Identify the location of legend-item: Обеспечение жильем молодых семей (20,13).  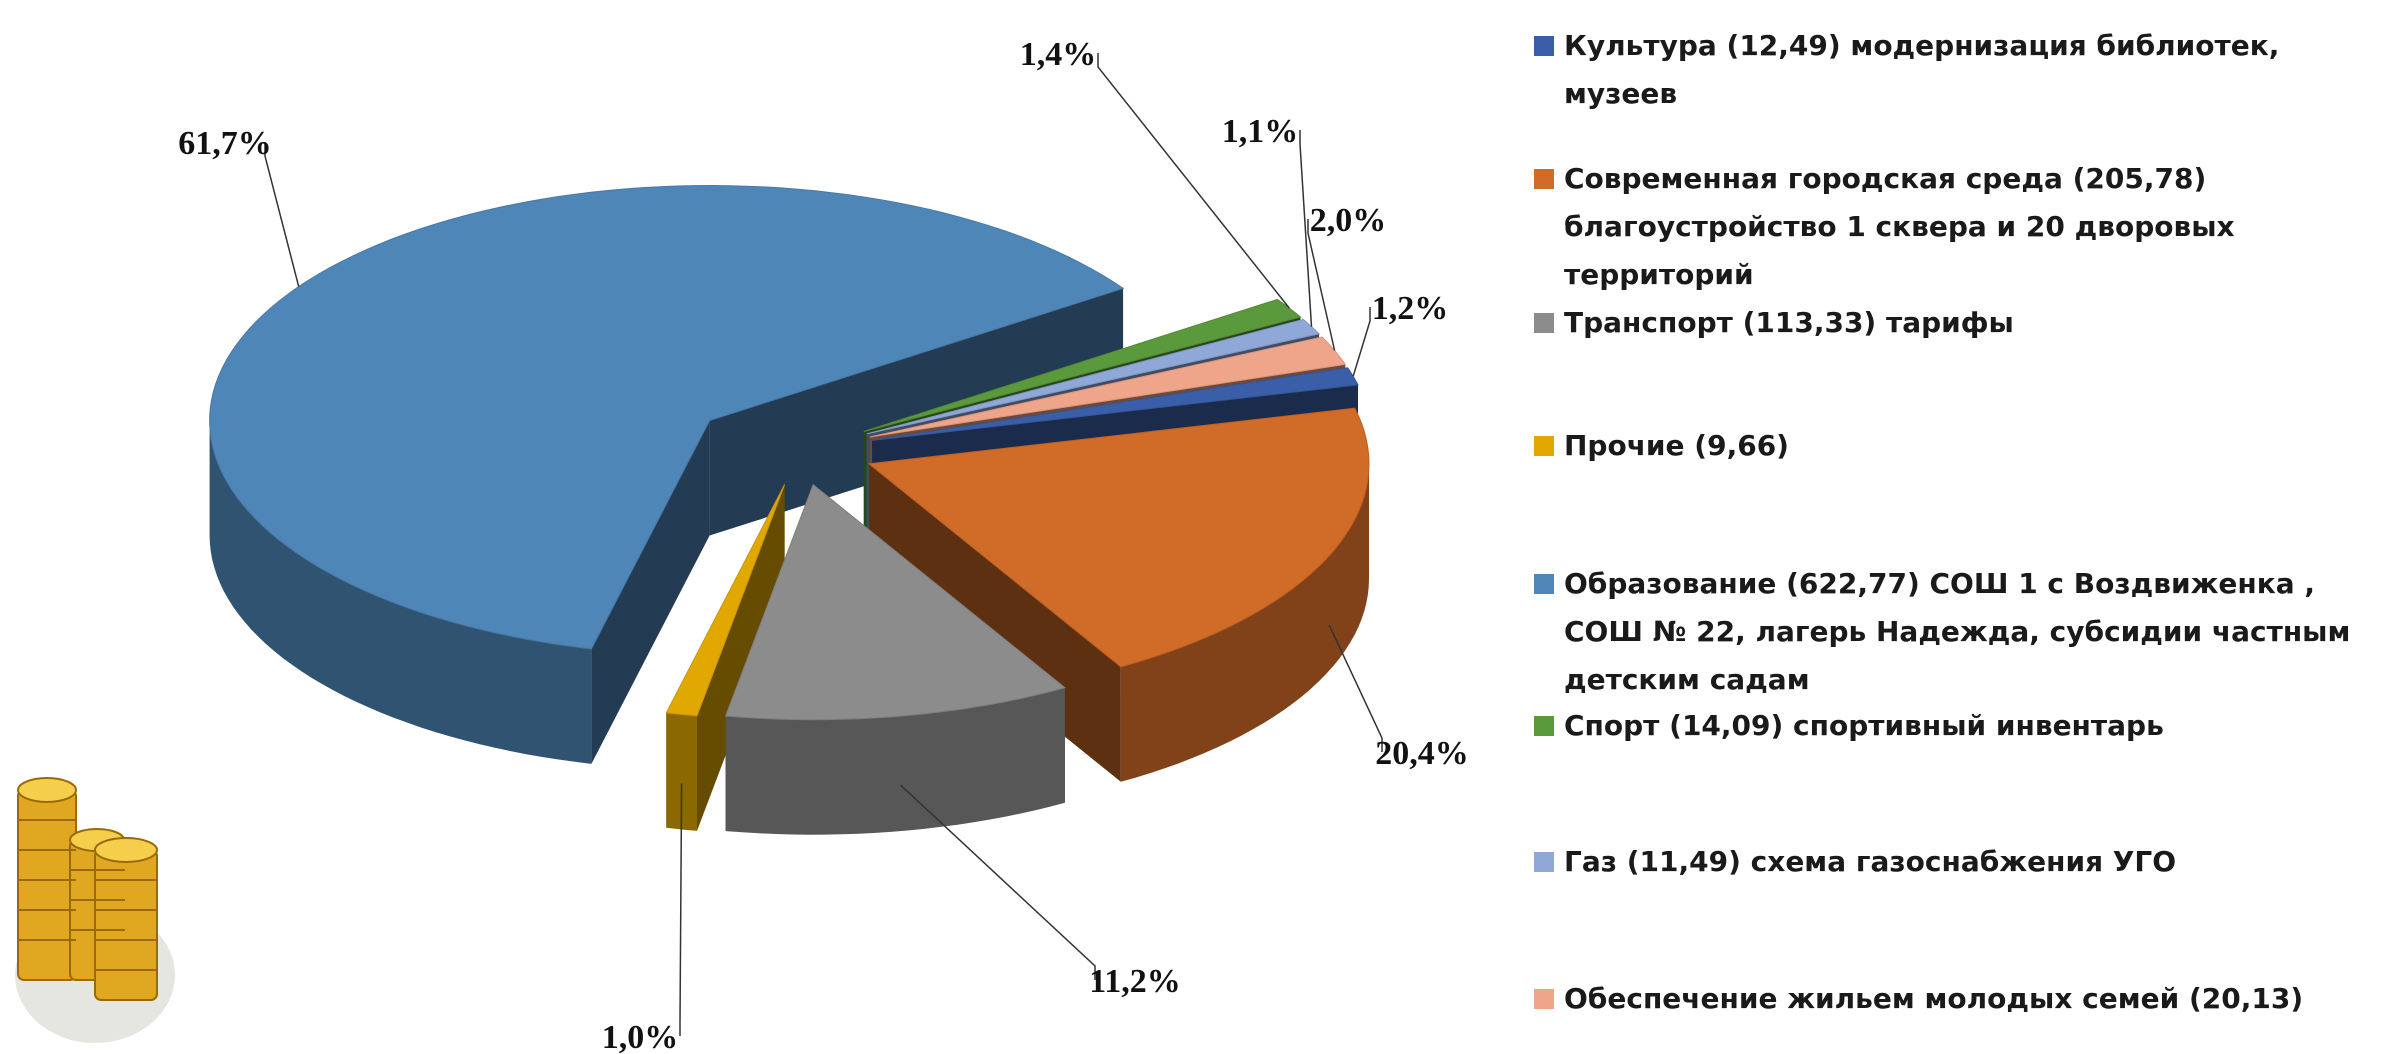
(1960, 999).